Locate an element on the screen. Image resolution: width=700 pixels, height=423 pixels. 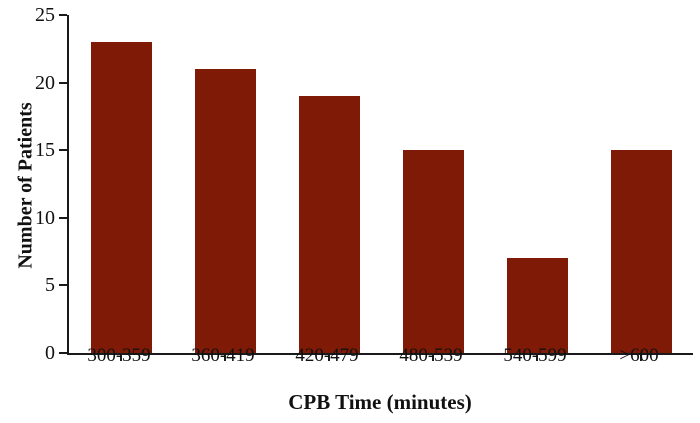
x-tick-label: >600 is located at coordinates (639, 355).